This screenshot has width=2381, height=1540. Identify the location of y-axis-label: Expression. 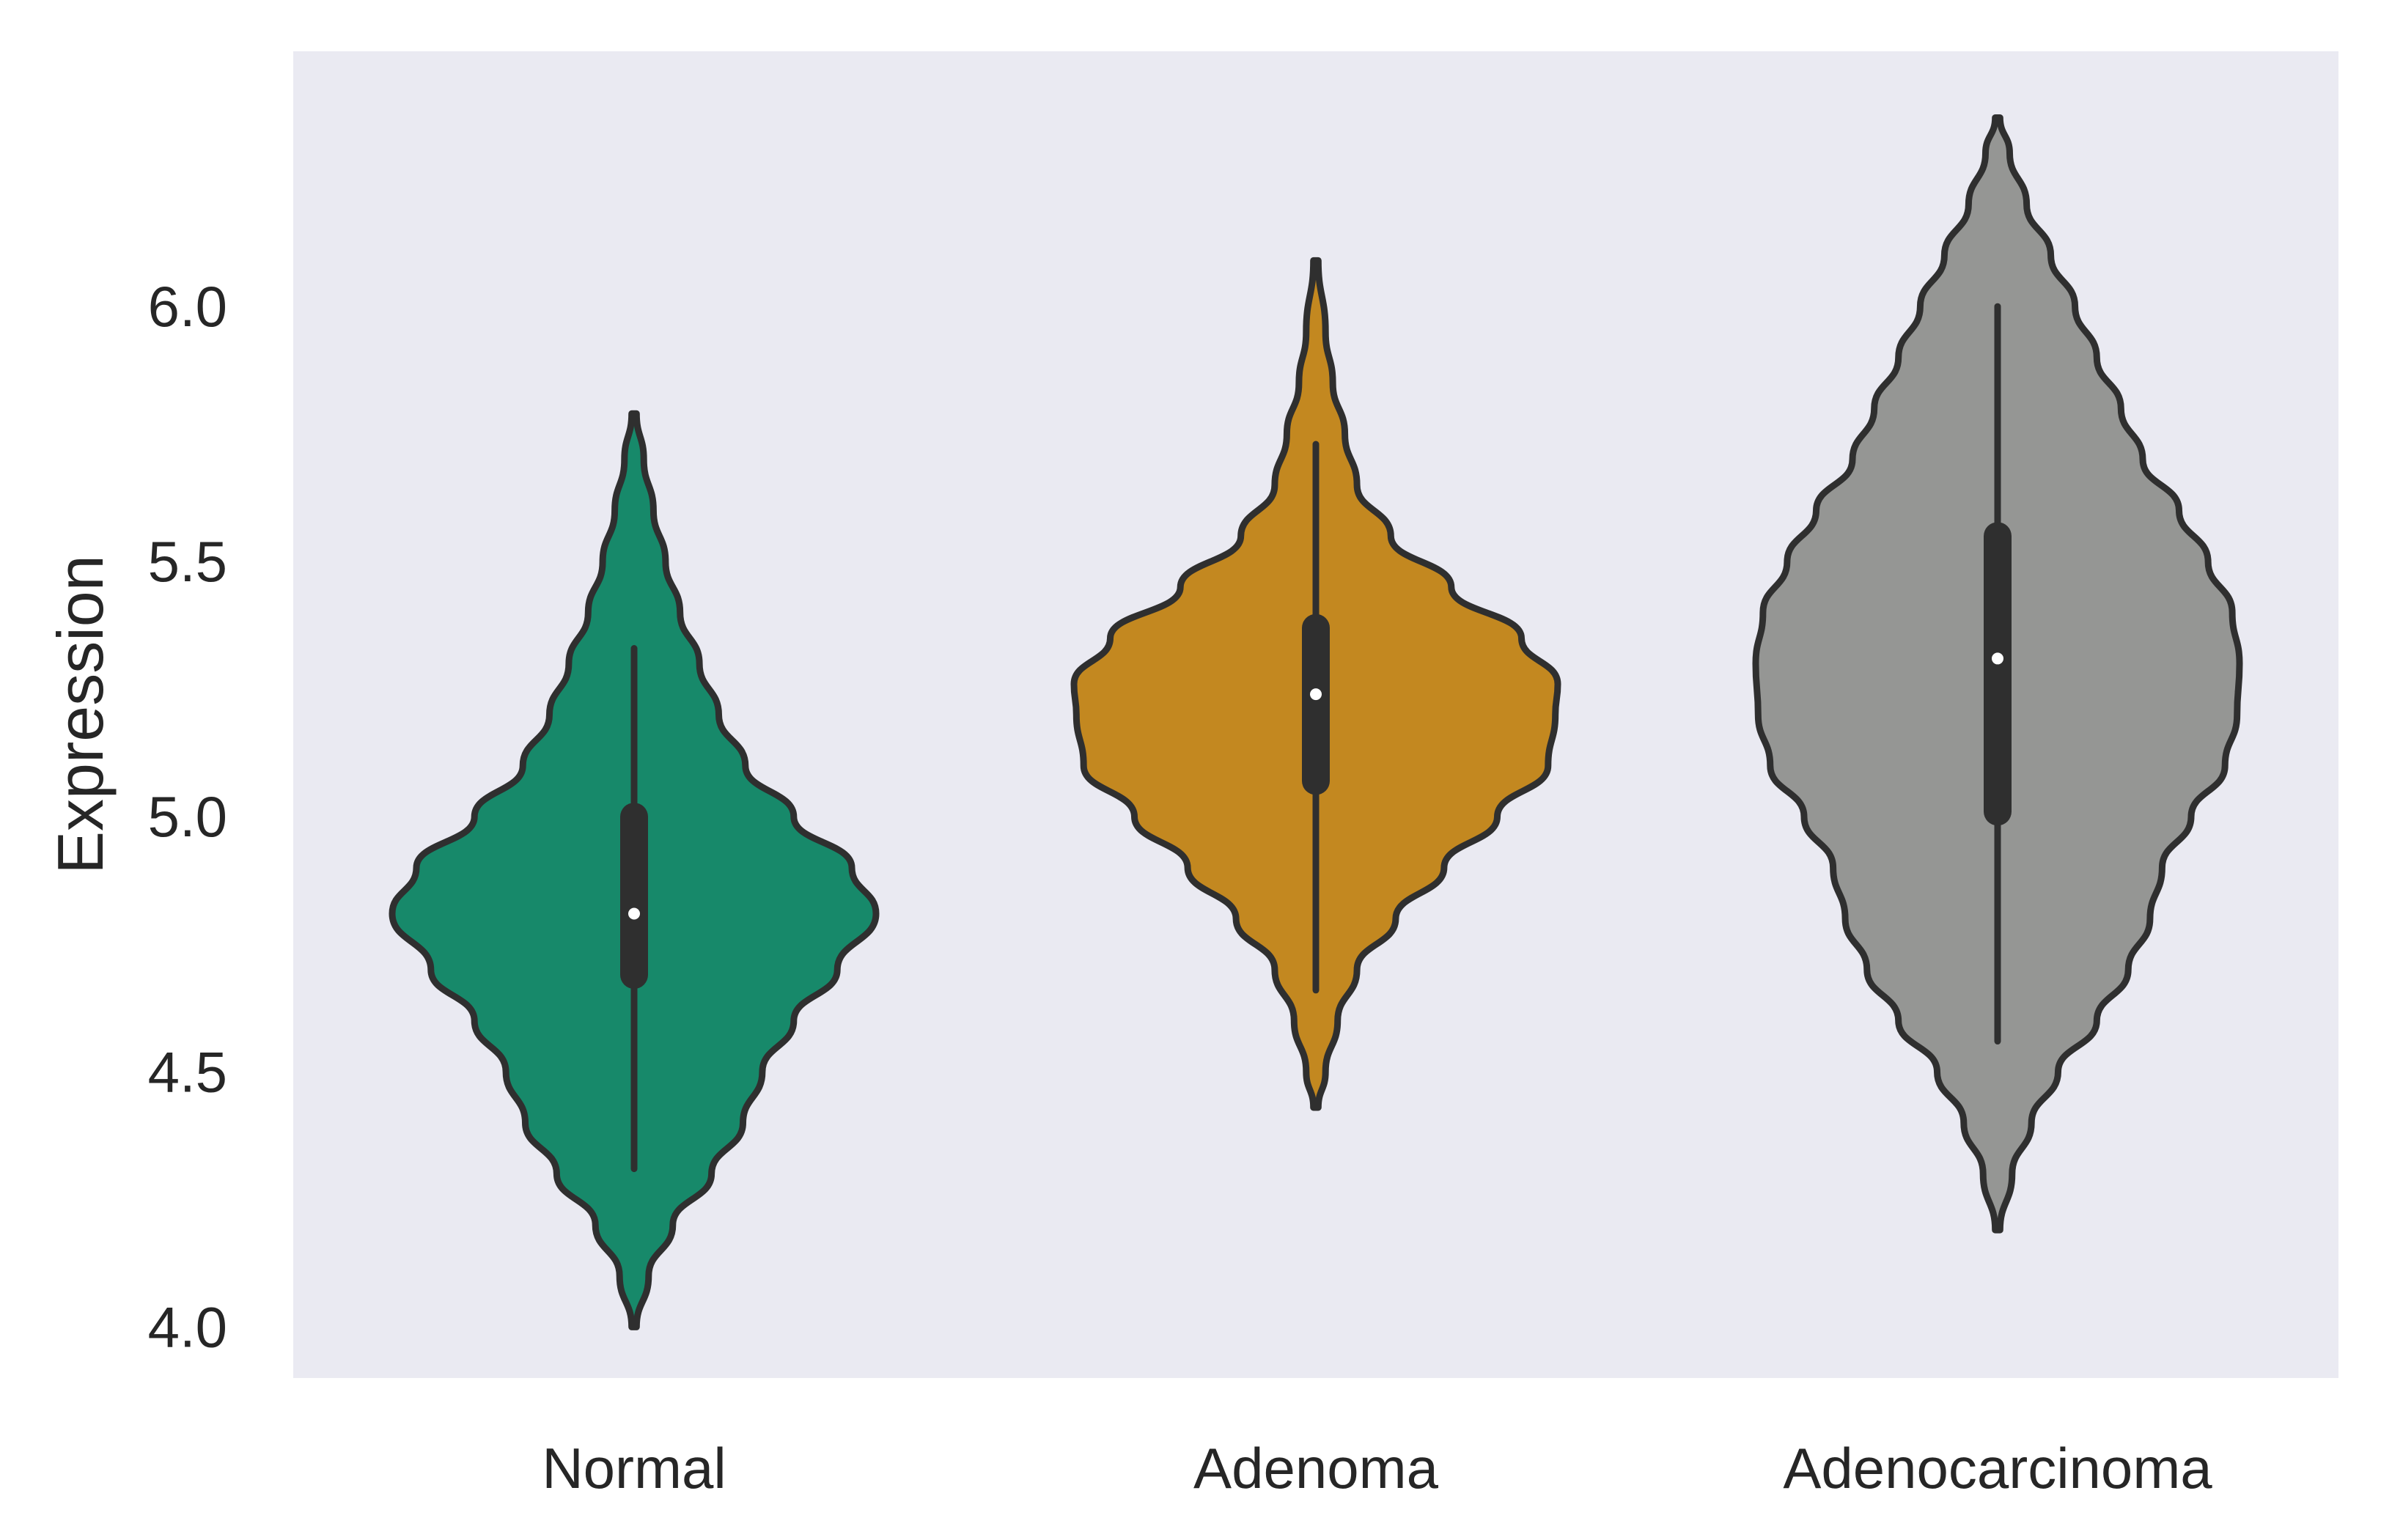
(80, 714).